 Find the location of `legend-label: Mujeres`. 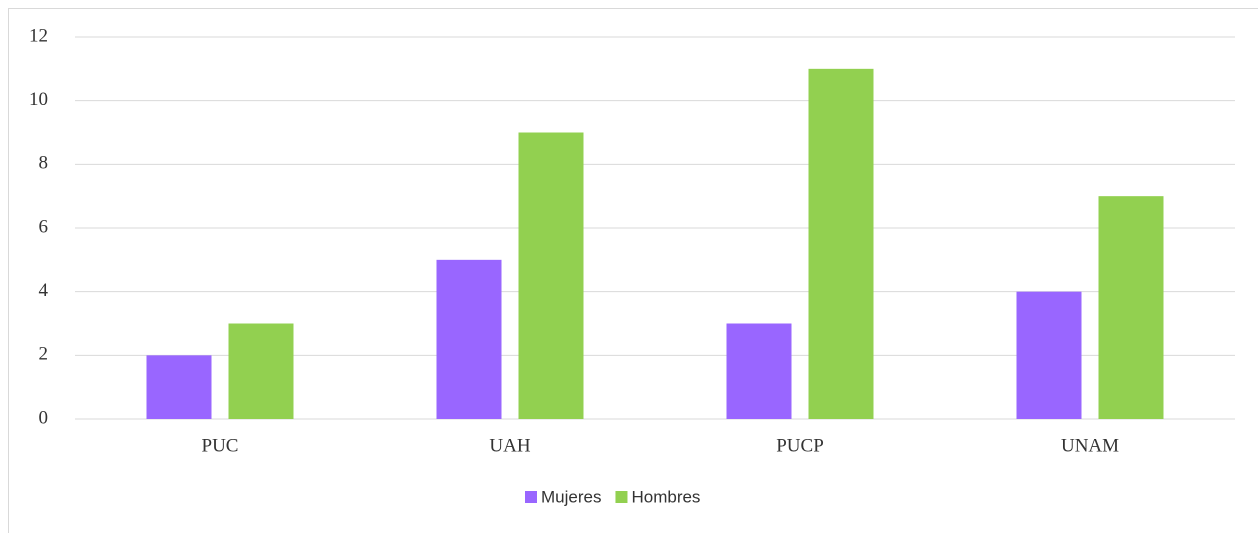

legend-label: Mujeres is located at coordinates (571, 496).